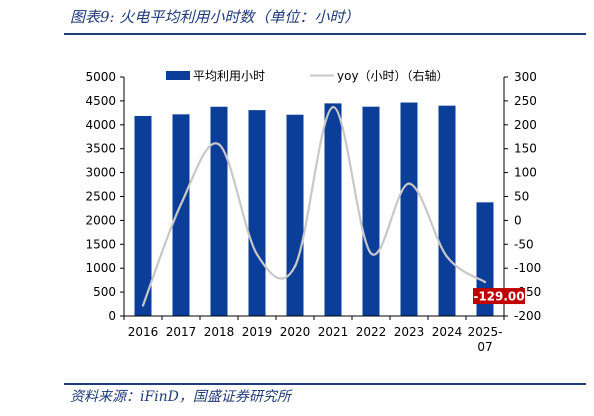 Image resolution: width=594 pixels, height=416 pixels. Describe the element at coordinates (527, 316) in the screenshot. I see `right-tick-label: -200` at that location.